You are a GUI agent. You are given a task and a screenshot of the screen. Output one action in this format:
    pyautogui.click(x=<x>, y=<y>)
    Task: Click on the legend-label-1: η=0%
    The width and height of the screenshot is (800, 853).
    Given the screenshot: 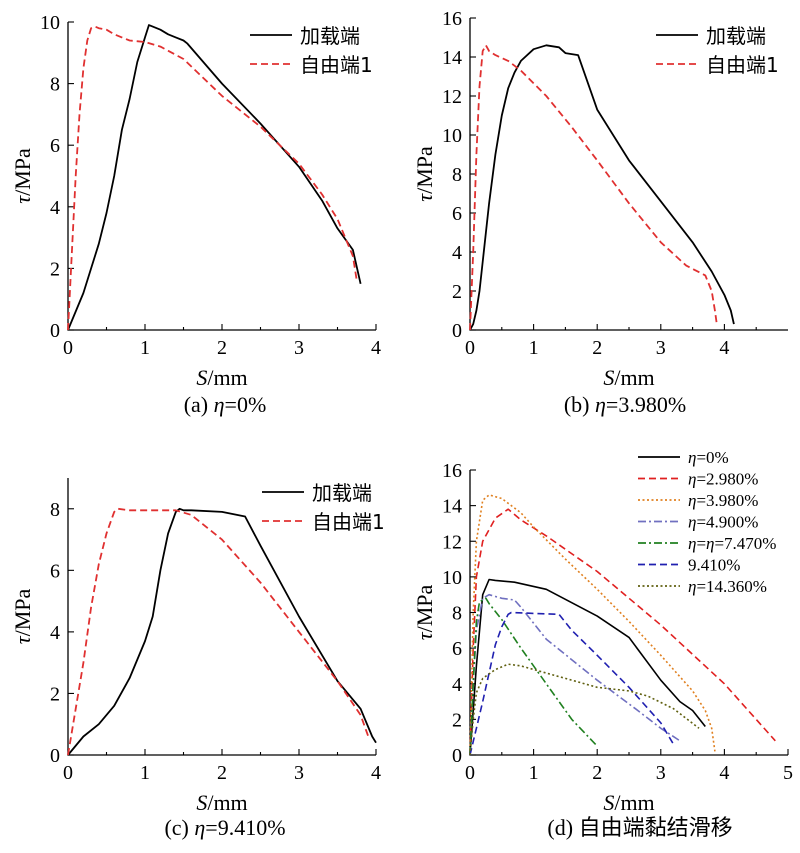 What is the action you would take?
    pyautogui.click(x=708, y=457)
    